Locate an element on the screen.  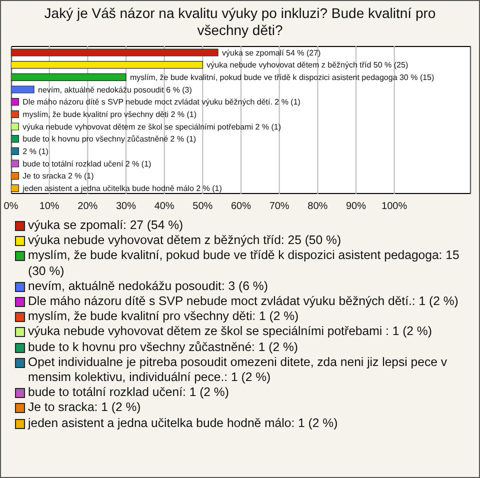
x-tick-label: 70% is located at coordinates (279, 206).